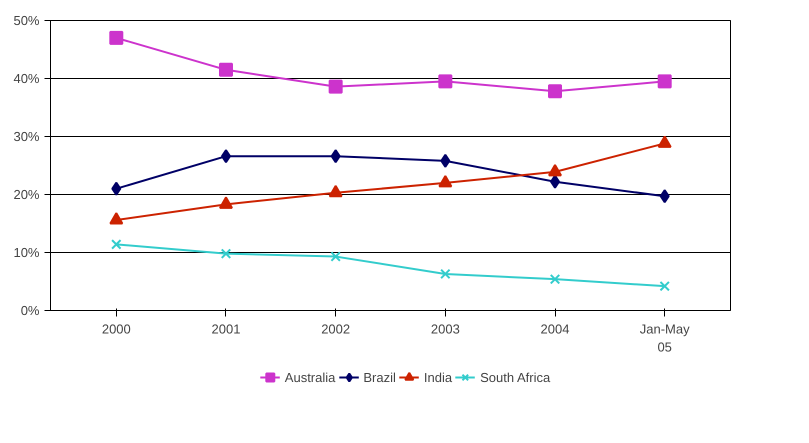  I want to click on y-tick-label: 30%, so click(26, 136).